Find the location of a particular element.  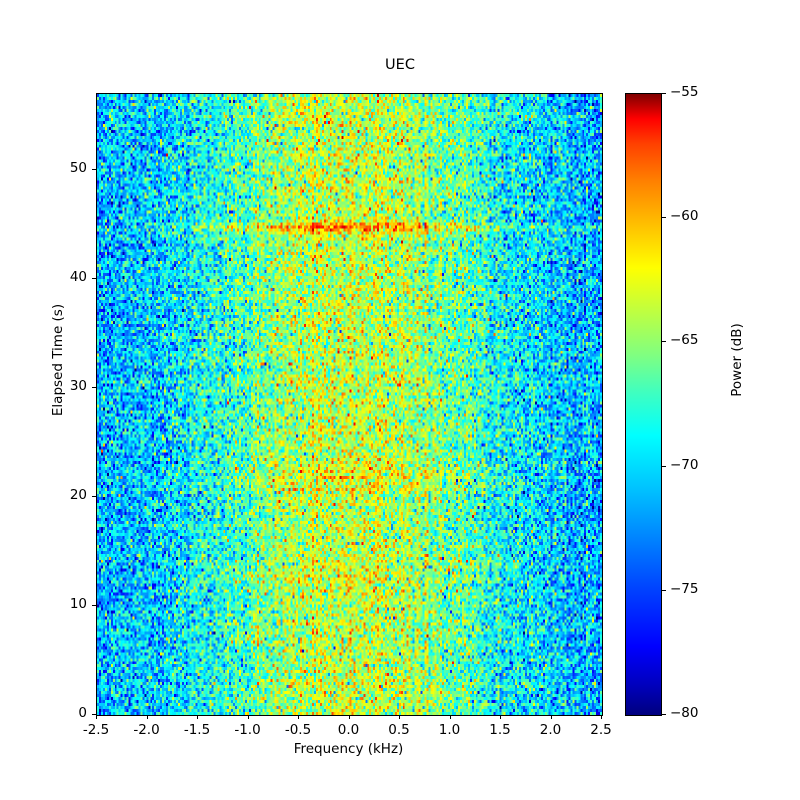

y-tick-label: 30 is located at coordinates (78, 386).